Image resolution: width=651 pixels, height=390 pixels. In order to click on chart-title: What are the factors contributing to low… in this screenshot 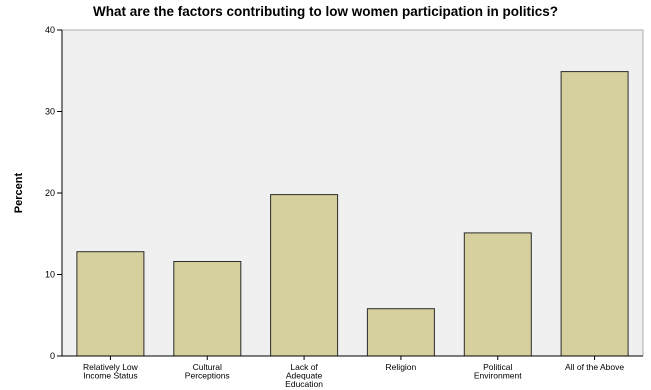, I will do `click(325, 11)`.